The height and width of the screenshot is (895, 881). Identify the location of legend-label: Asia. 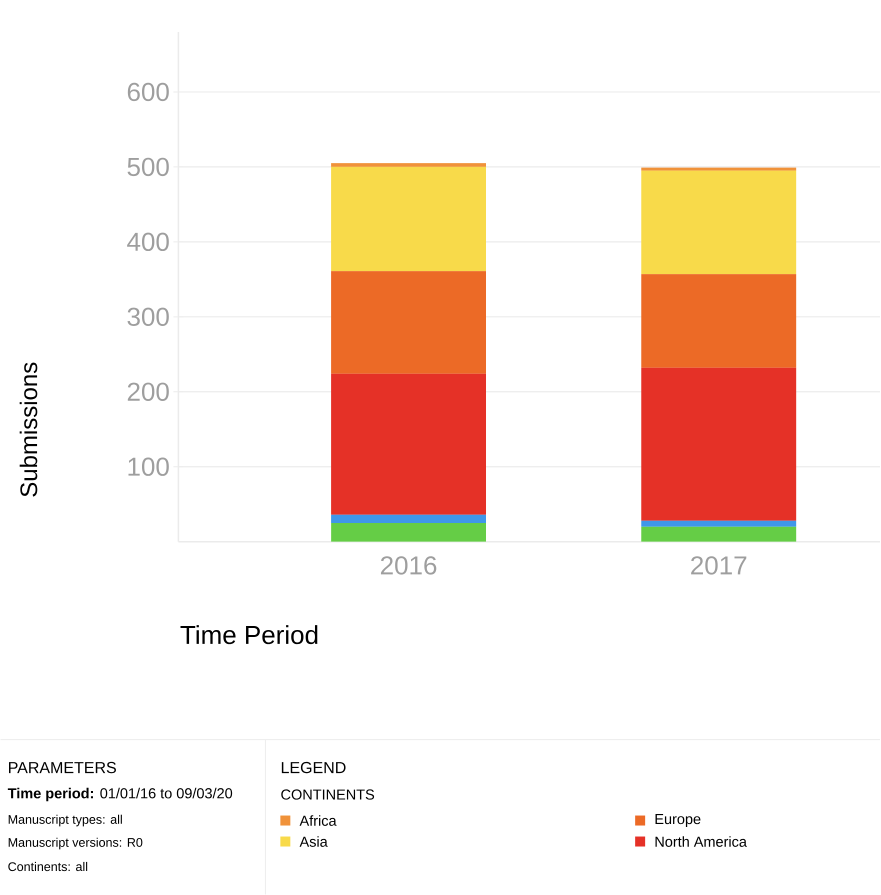
(314, 841).